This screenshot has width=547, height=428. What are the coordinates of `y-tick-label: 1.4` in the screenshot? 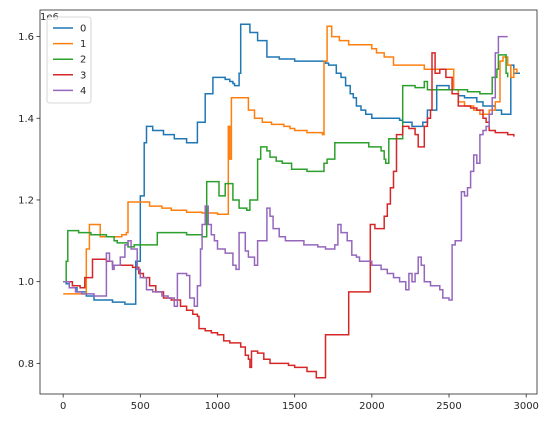 It's located at (26, 119).